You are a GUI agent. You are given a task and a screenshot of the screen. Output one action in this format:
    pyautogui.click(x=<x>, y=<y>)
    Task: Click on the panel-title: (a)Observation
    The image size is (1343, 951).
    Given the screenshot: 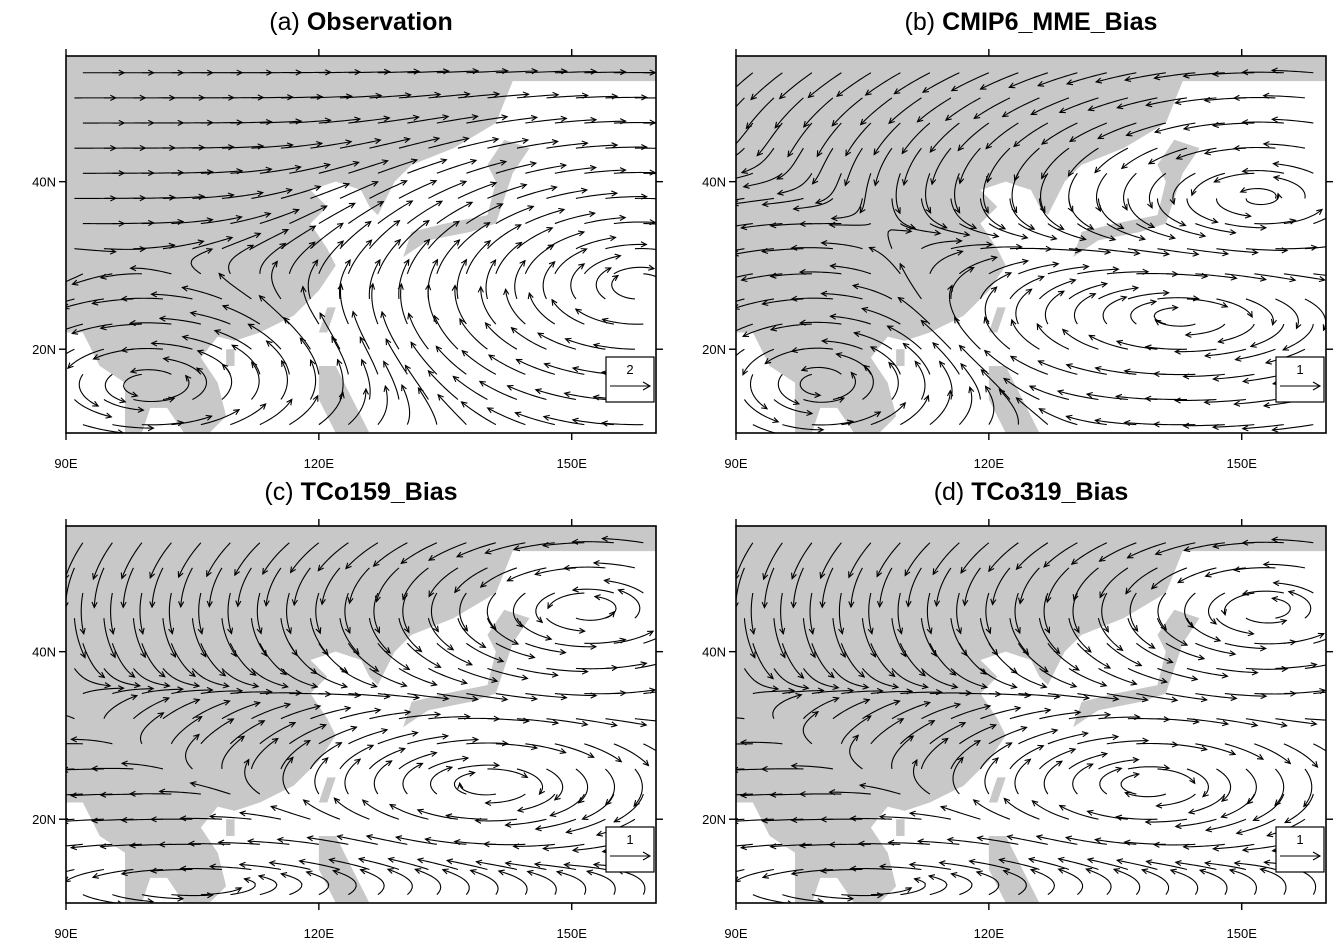 What is the action you would take?
    pyautogui.click(x=360, y=22)
    